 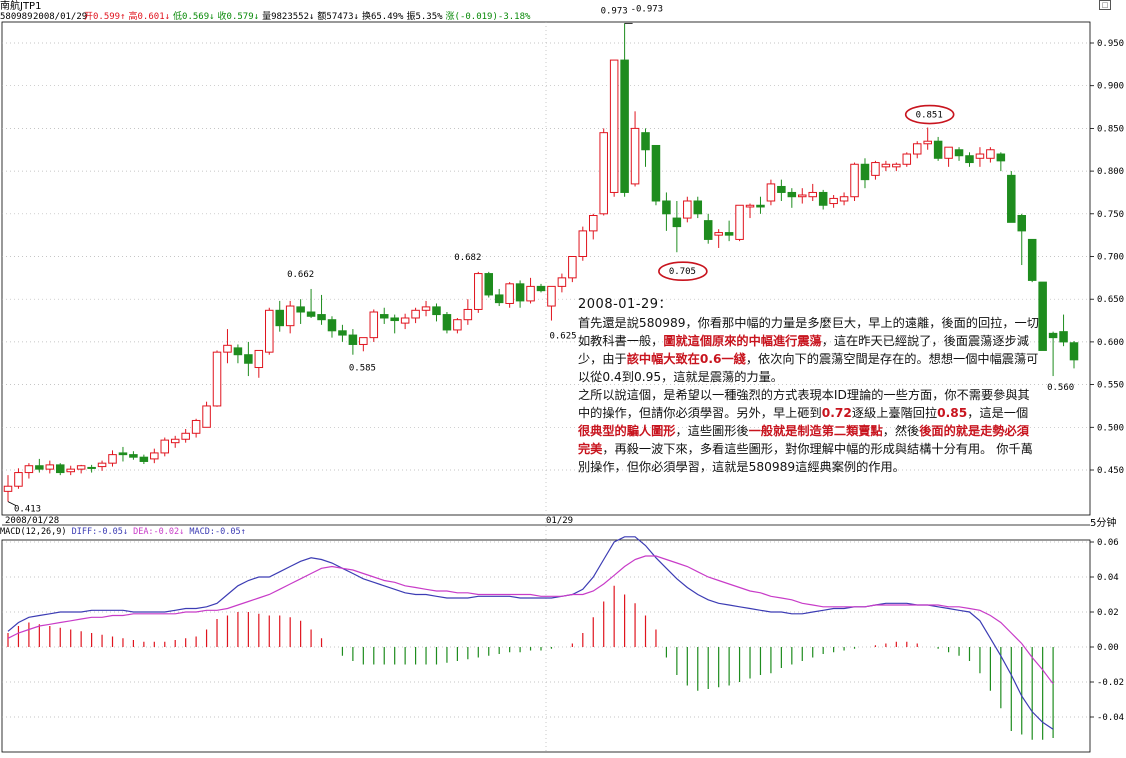 I want to click on price-label: 0.662, so click(x=300, y=275).